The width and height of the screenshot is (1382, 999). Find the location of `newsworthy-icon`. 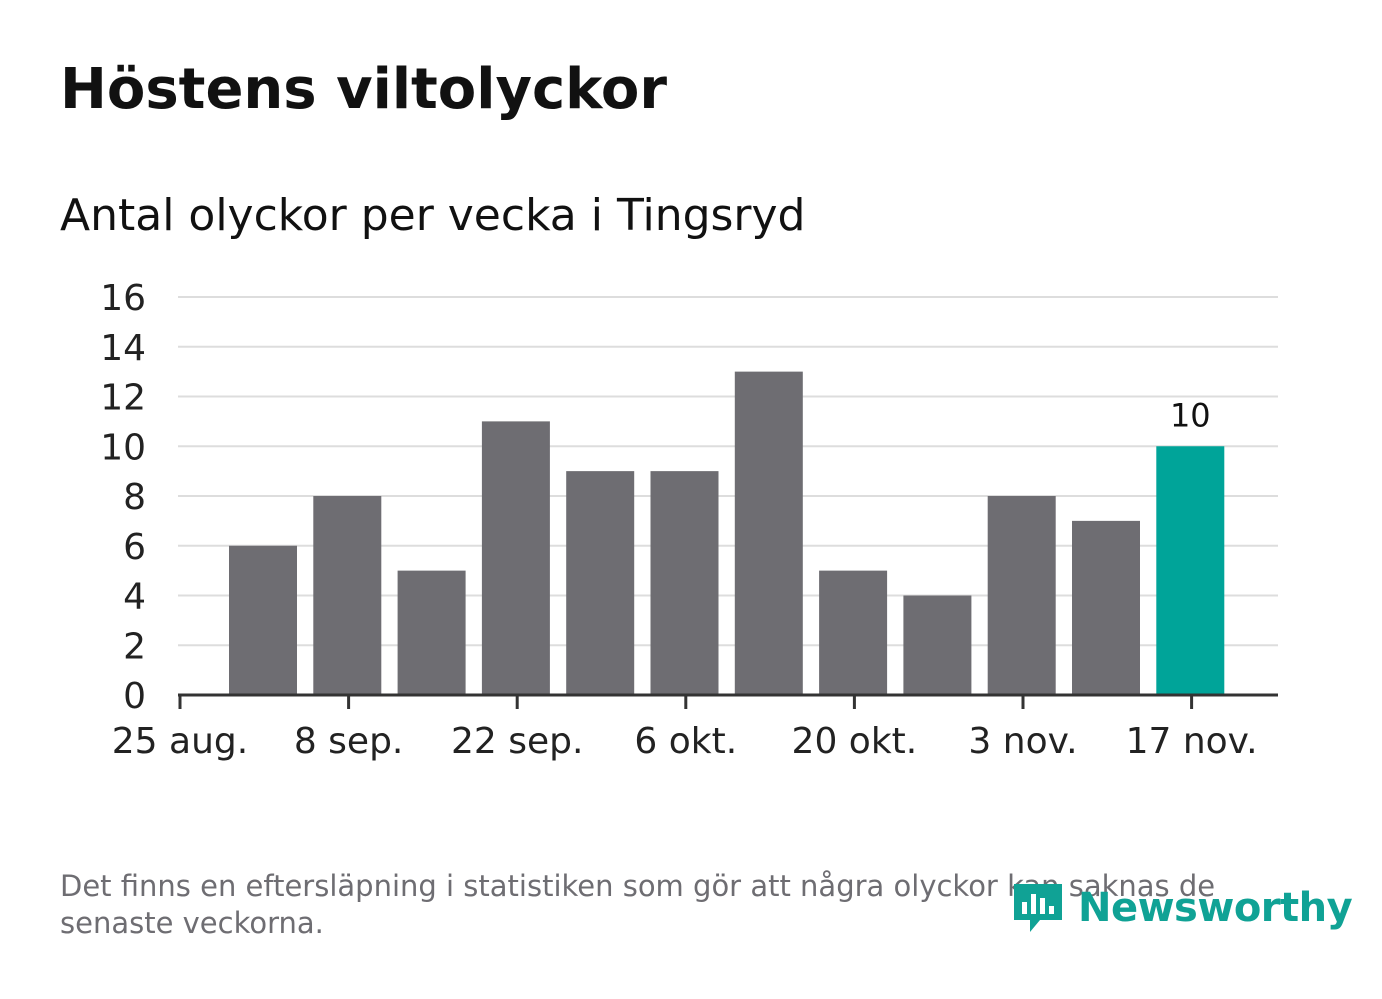

newsworthy-icon is located at coordinates (1038, 908).